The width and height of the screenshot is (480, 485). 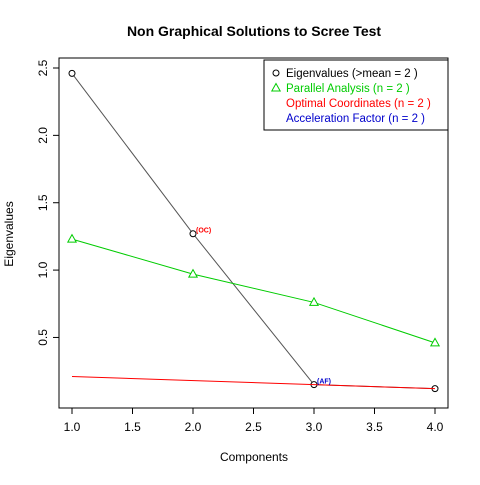 I want to click on x-tick-label: 4.0, so click(x=435, y=427).